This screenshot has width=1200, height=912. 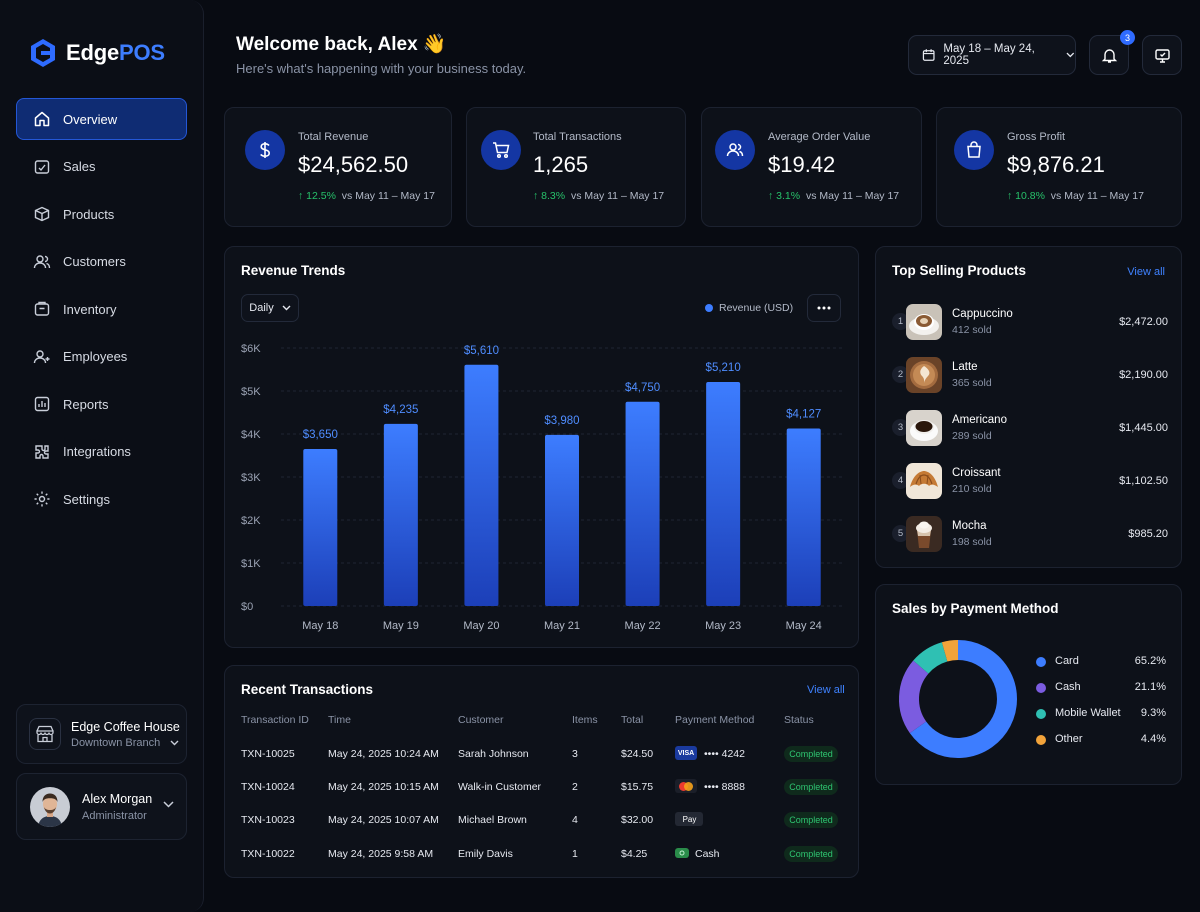 I want to click on sidebar-item-label: Reports, so click(x=86, y=404).